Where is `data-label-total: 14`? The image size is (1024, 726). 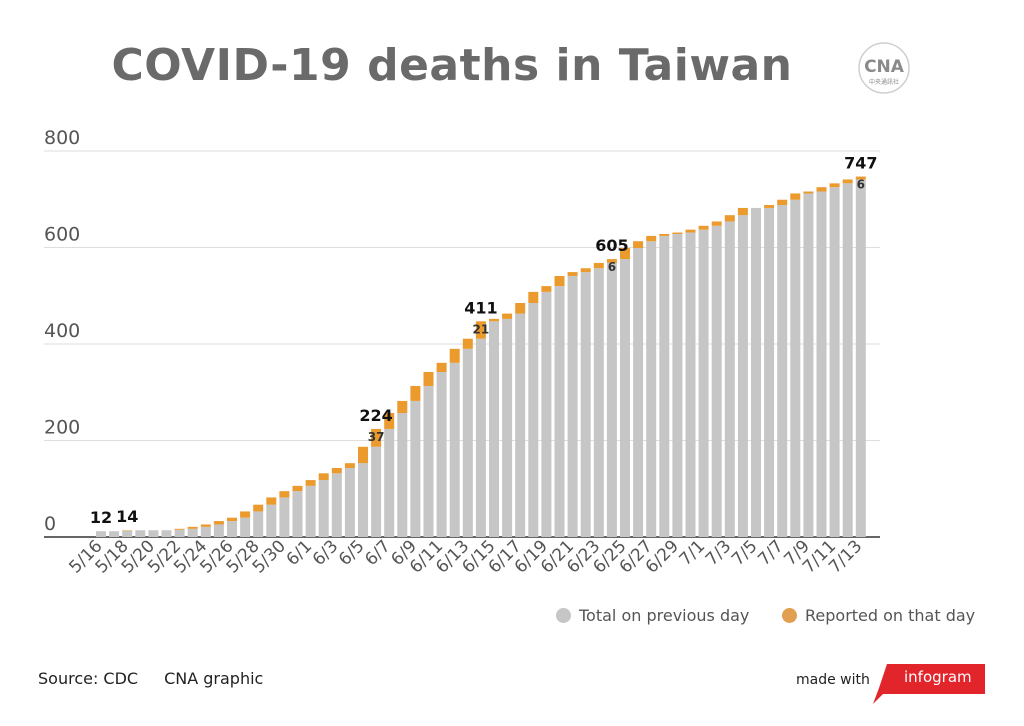 data-label-total: 14 is located at coordinates (127, 516).